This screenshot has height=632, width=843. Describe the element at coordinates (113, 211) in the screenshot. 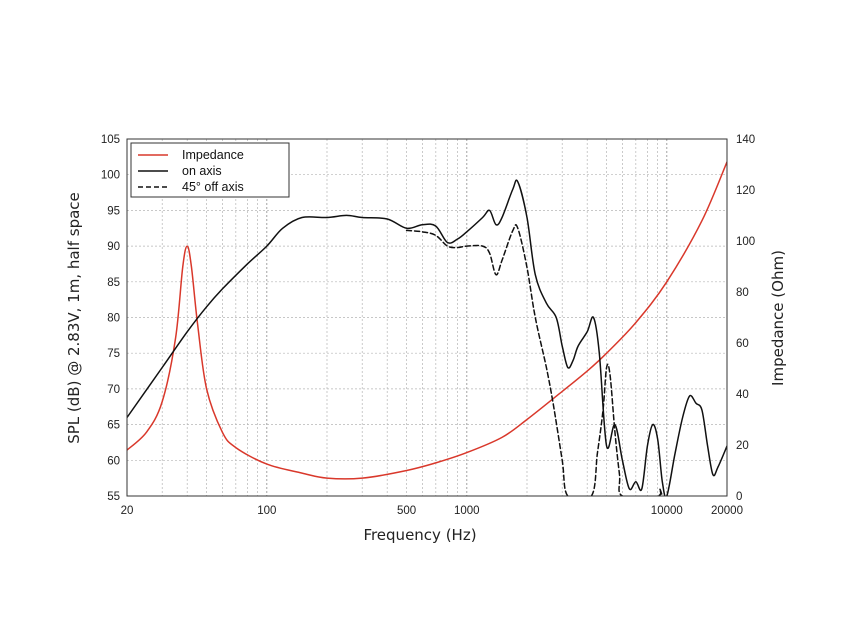

I see `y-tick-label: 95` at that location.